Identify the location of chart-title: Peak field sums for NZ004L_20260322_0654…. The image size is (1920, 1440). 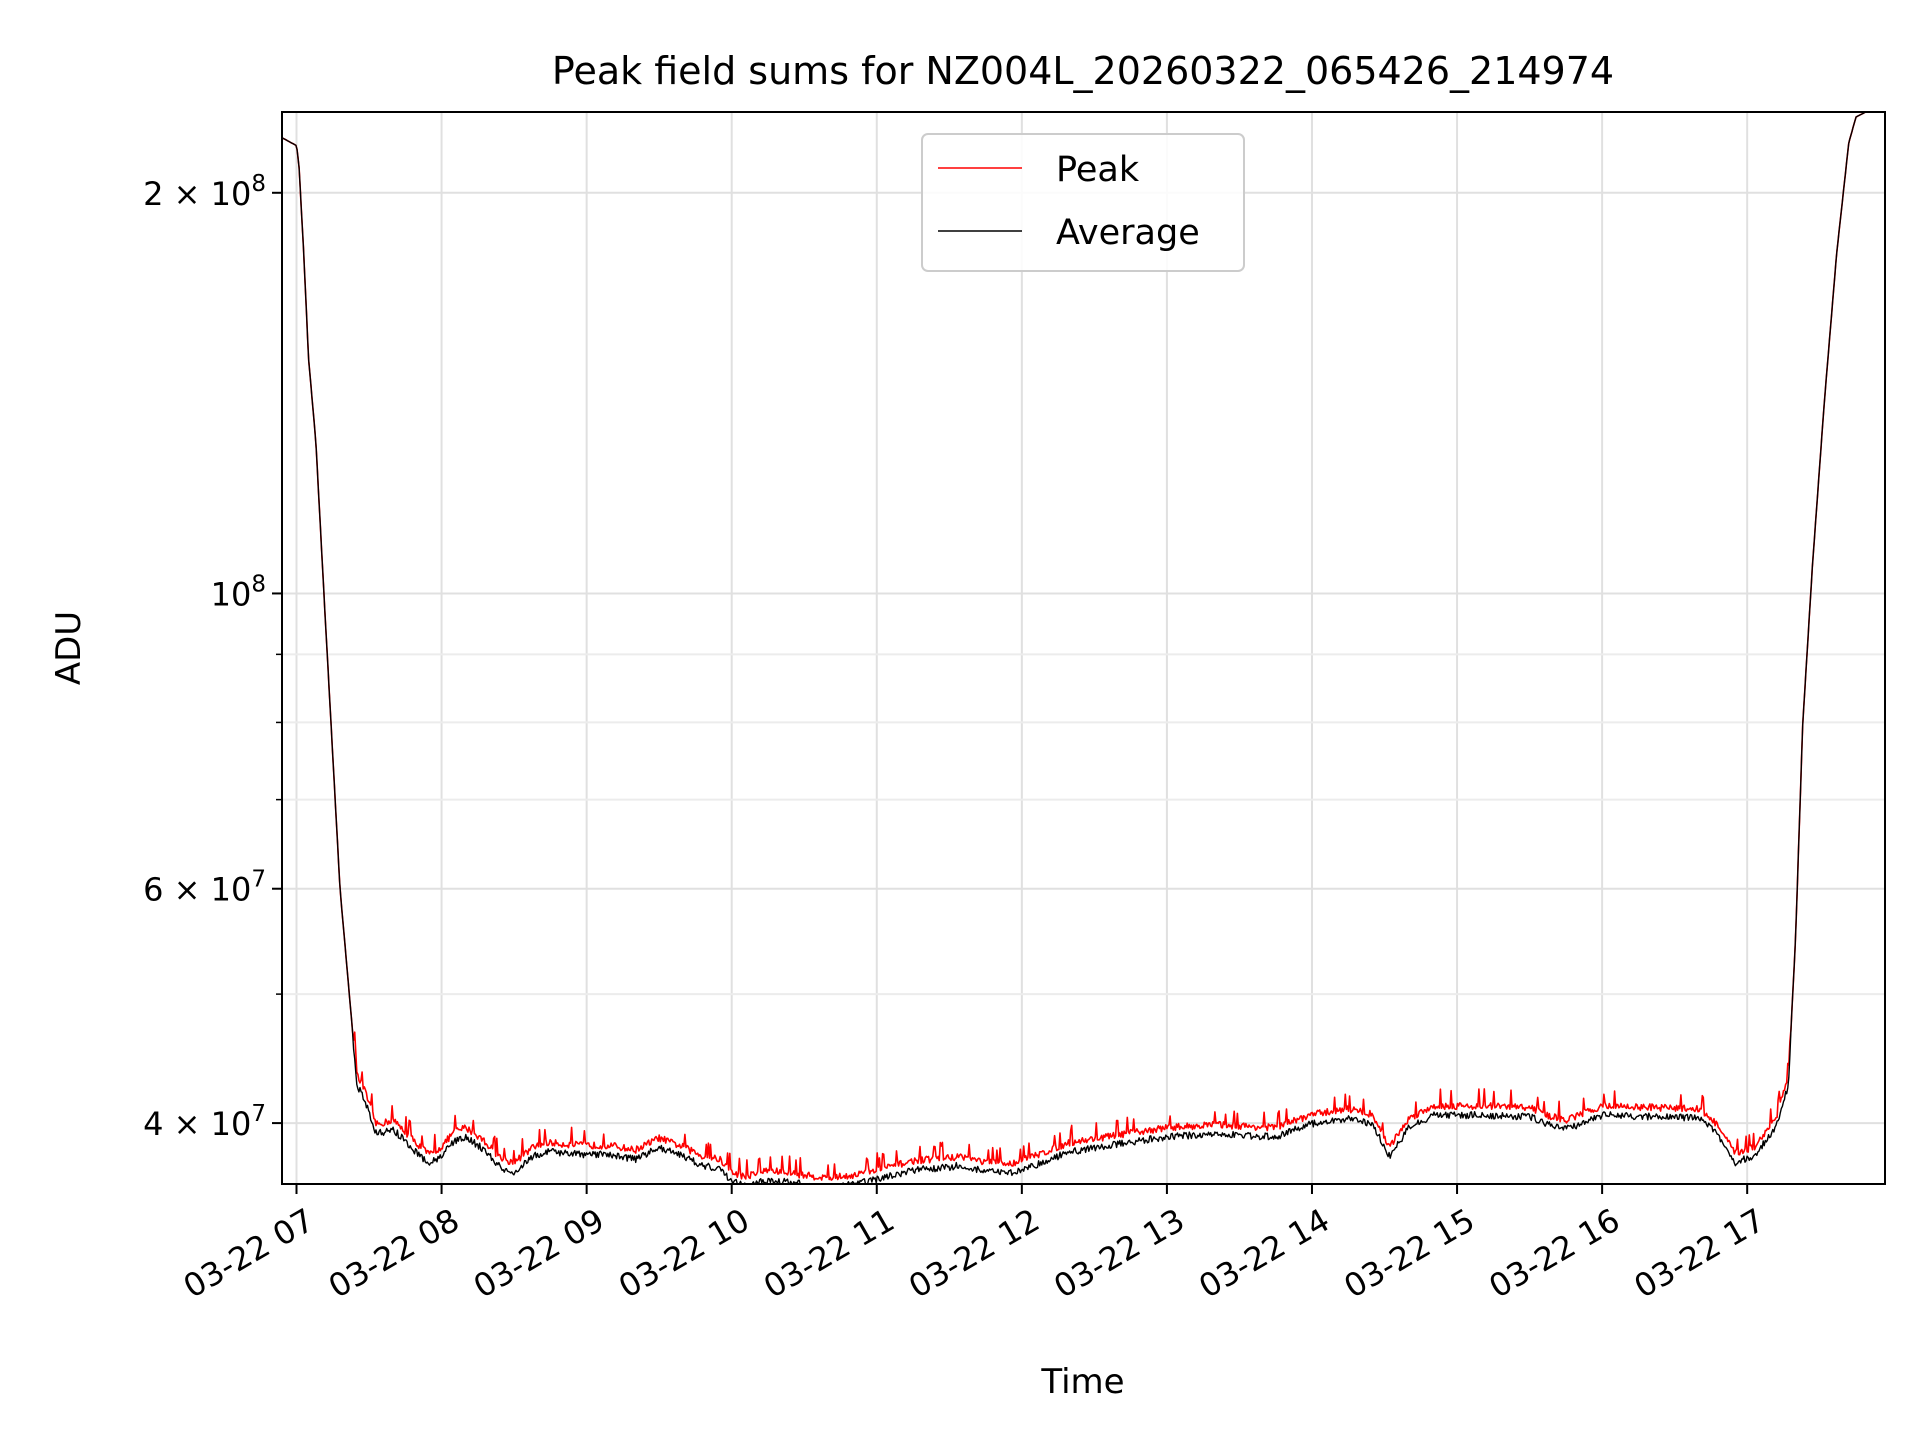
(1083, 71).